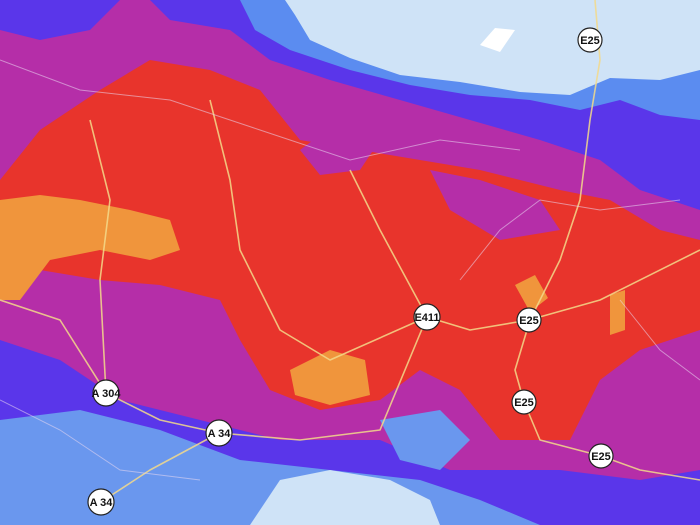  I want to click on road-label: A 304, so click(107, 394).